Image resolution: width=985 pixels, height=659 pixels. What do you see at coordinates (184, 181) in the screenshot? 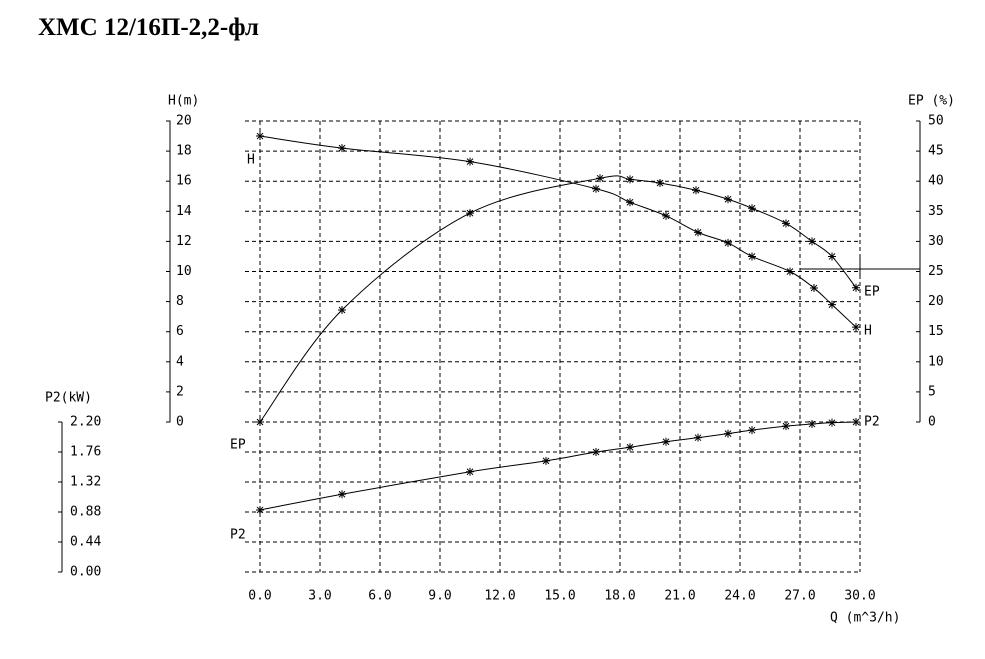
I see `y-tick-label: 16` at bounding box center [184, 181].